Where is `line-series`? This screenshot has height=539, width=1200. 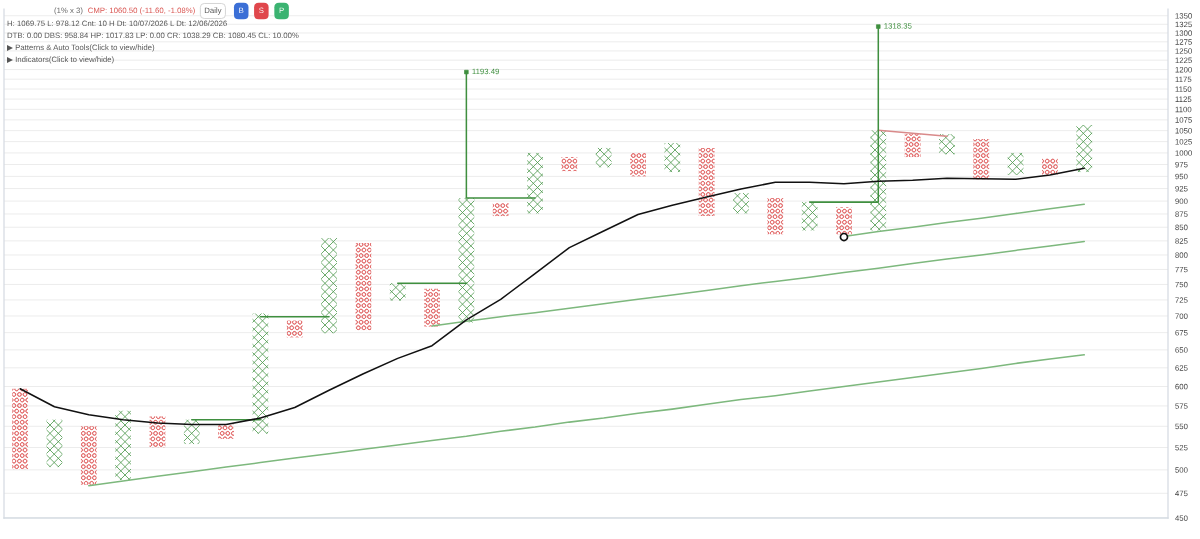 line-series is located at coordinates (758, 283).